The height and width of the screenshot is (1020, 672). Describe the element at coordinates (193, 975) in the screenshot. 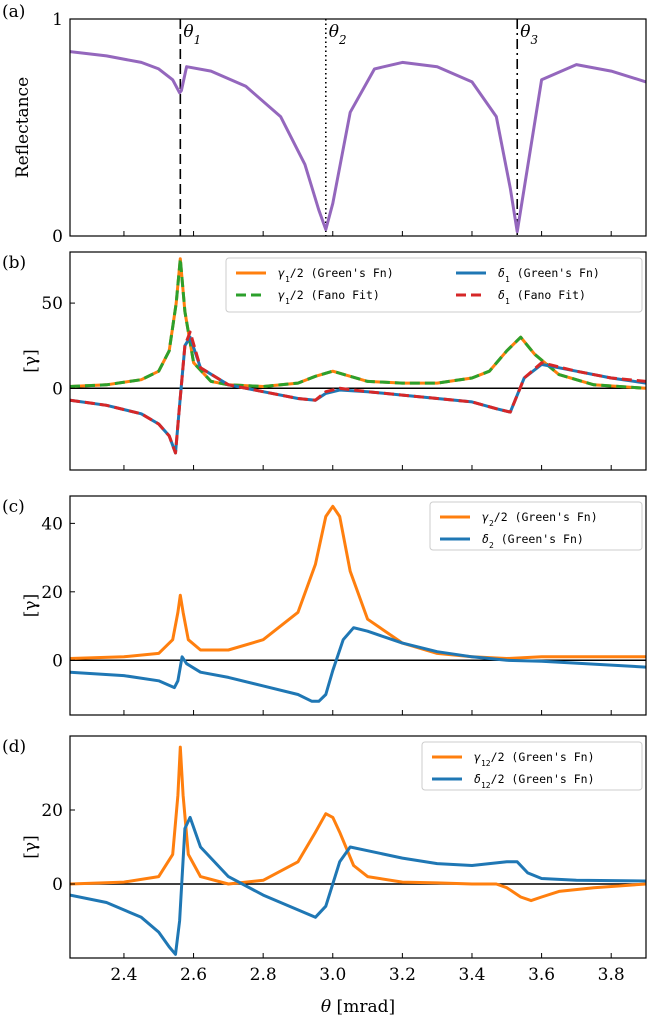

I see `xtick-label: 2.6` at that location.